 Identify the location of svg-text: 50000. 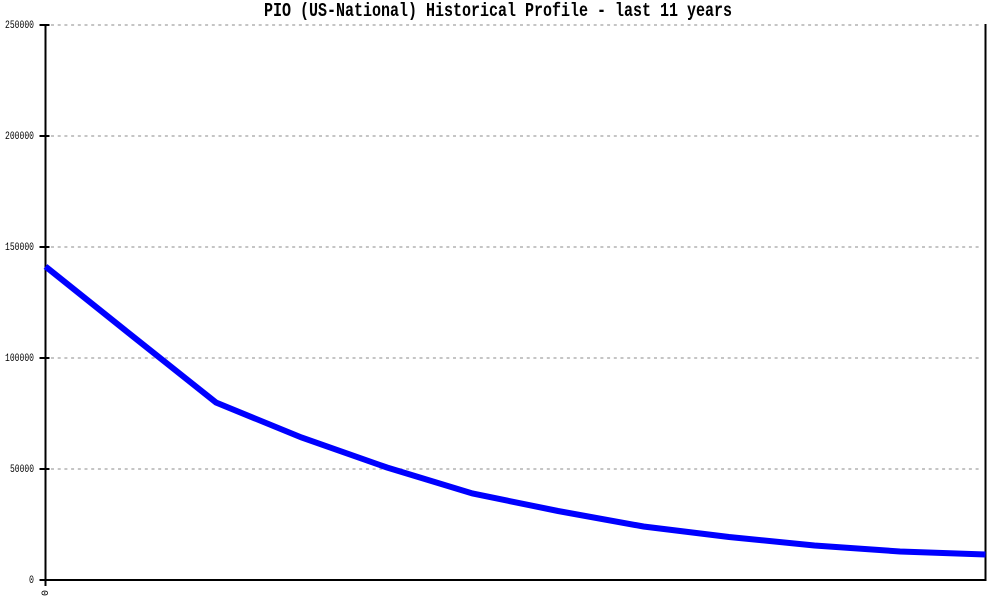
(22, 470).